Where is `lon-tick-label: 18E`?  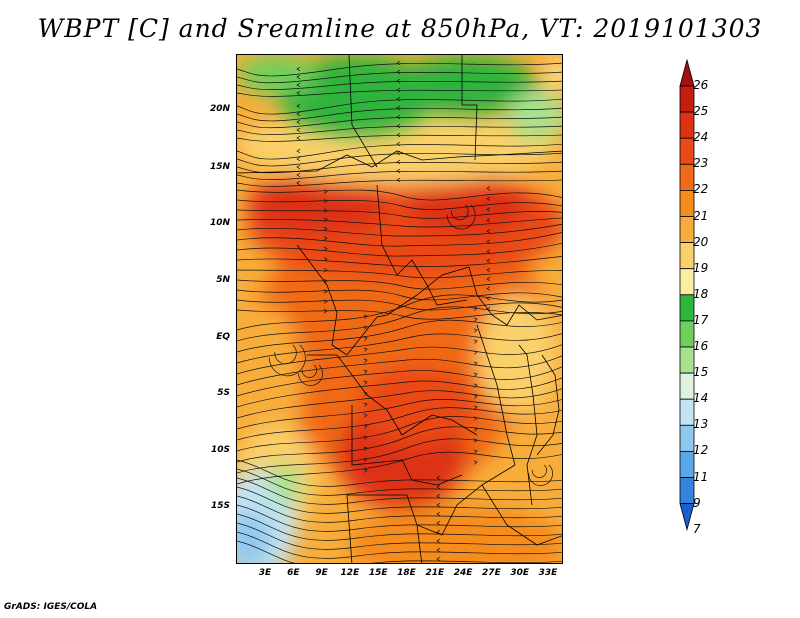
lon-tick-label: 18E is located at coordinates (406, 573).